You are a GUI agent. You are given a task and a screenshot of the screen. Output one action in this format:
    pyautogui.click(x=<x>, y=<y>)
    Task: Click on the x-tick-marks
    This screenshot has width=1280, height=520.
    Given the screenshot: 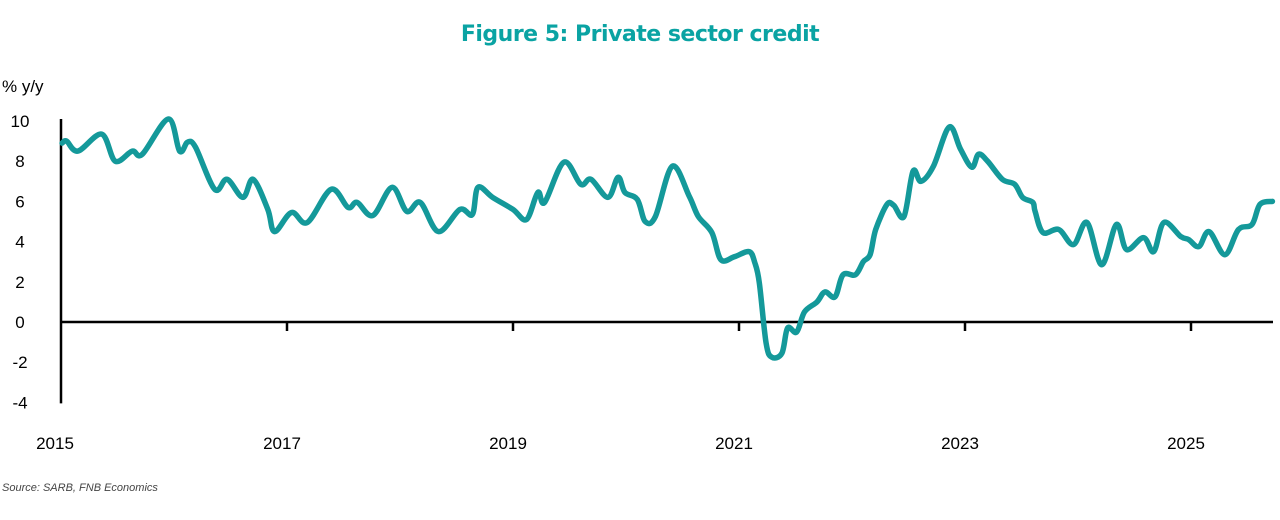 What is the action you would take?
    pyautogui.click(x=739, y=326)
    